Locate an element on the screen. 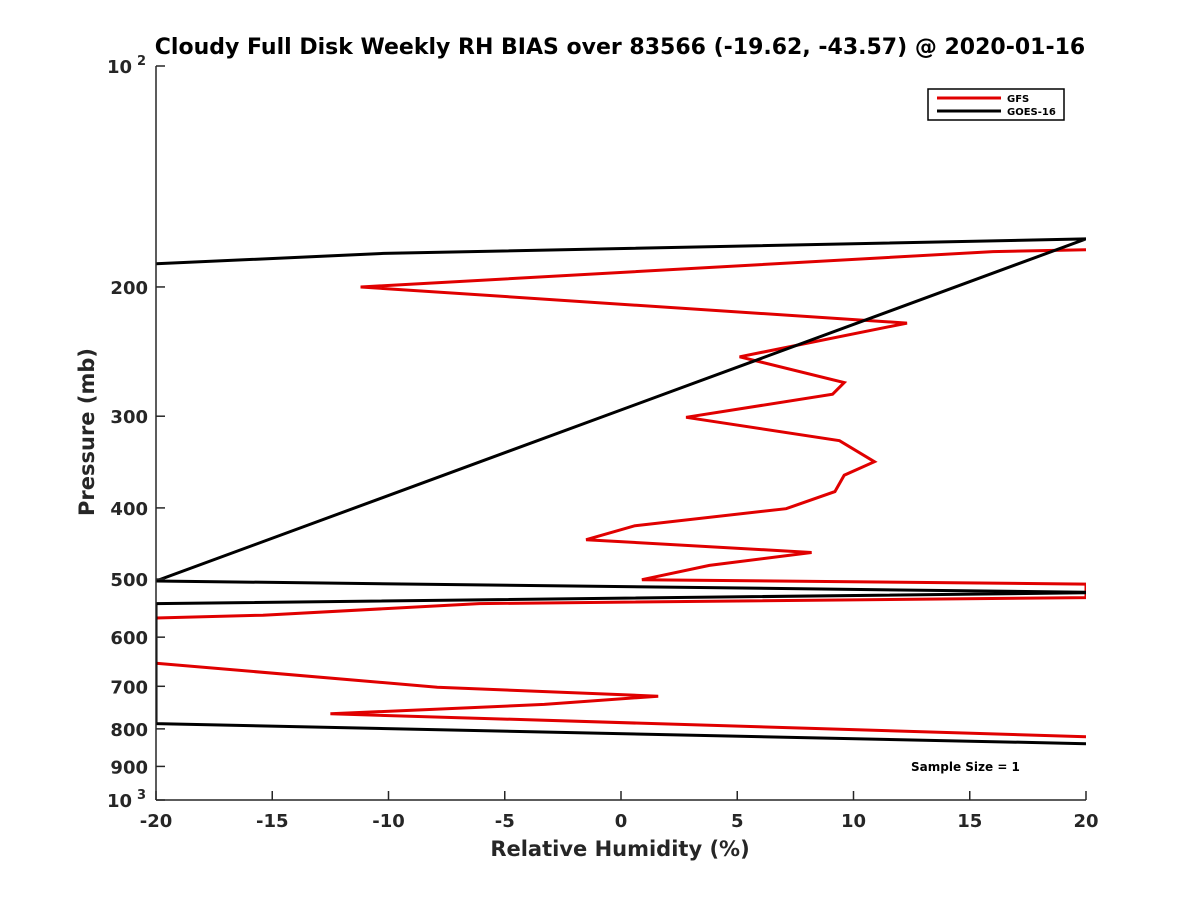 The width and height of the screenshot is (1200, 900). x-tick-label: -20 is located at coordinates (156, 821).